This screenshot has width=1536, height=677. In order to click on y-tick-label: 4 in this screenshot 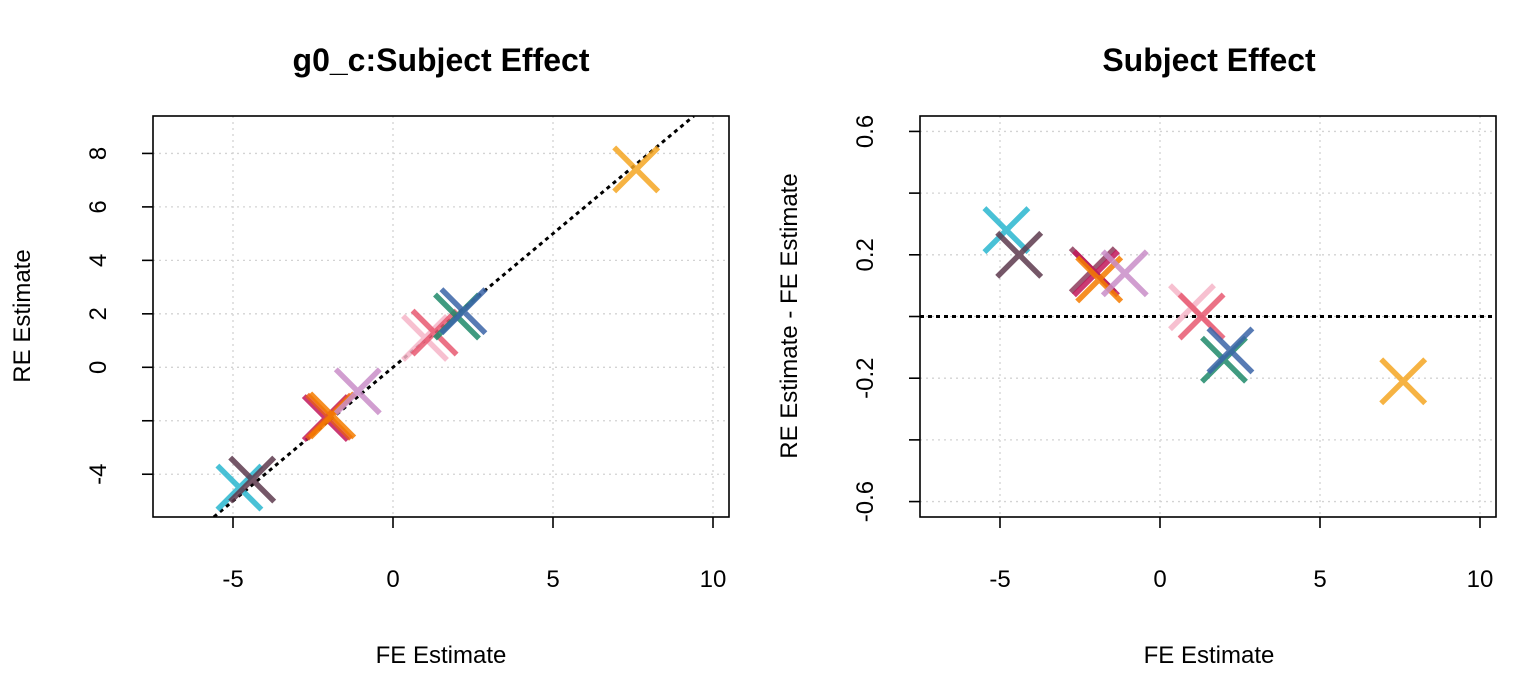, I will do `click(98, 260)`.